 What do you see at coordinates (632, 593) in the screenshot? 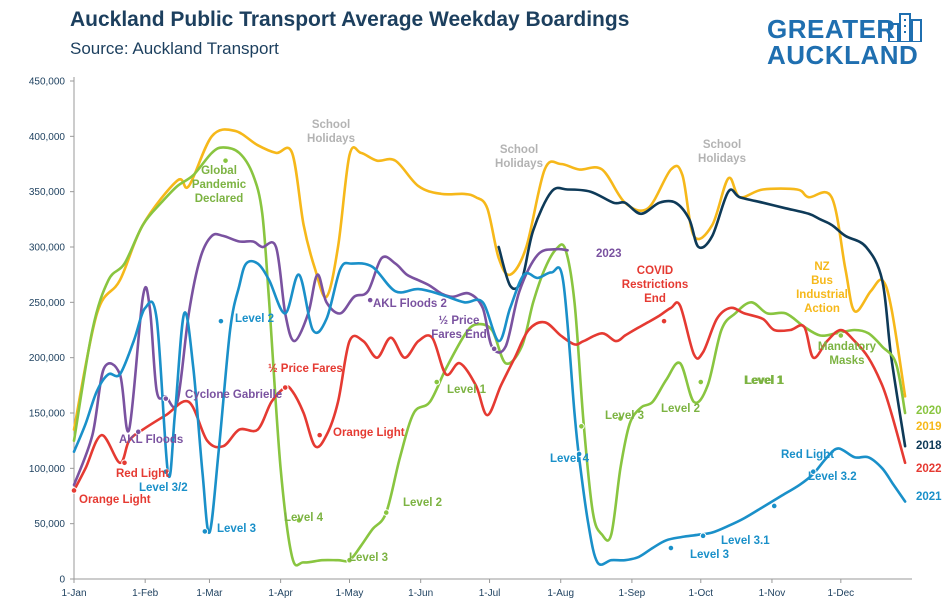
I see `x-tick-label: 1-Sep` at bounding box center [632, 593].